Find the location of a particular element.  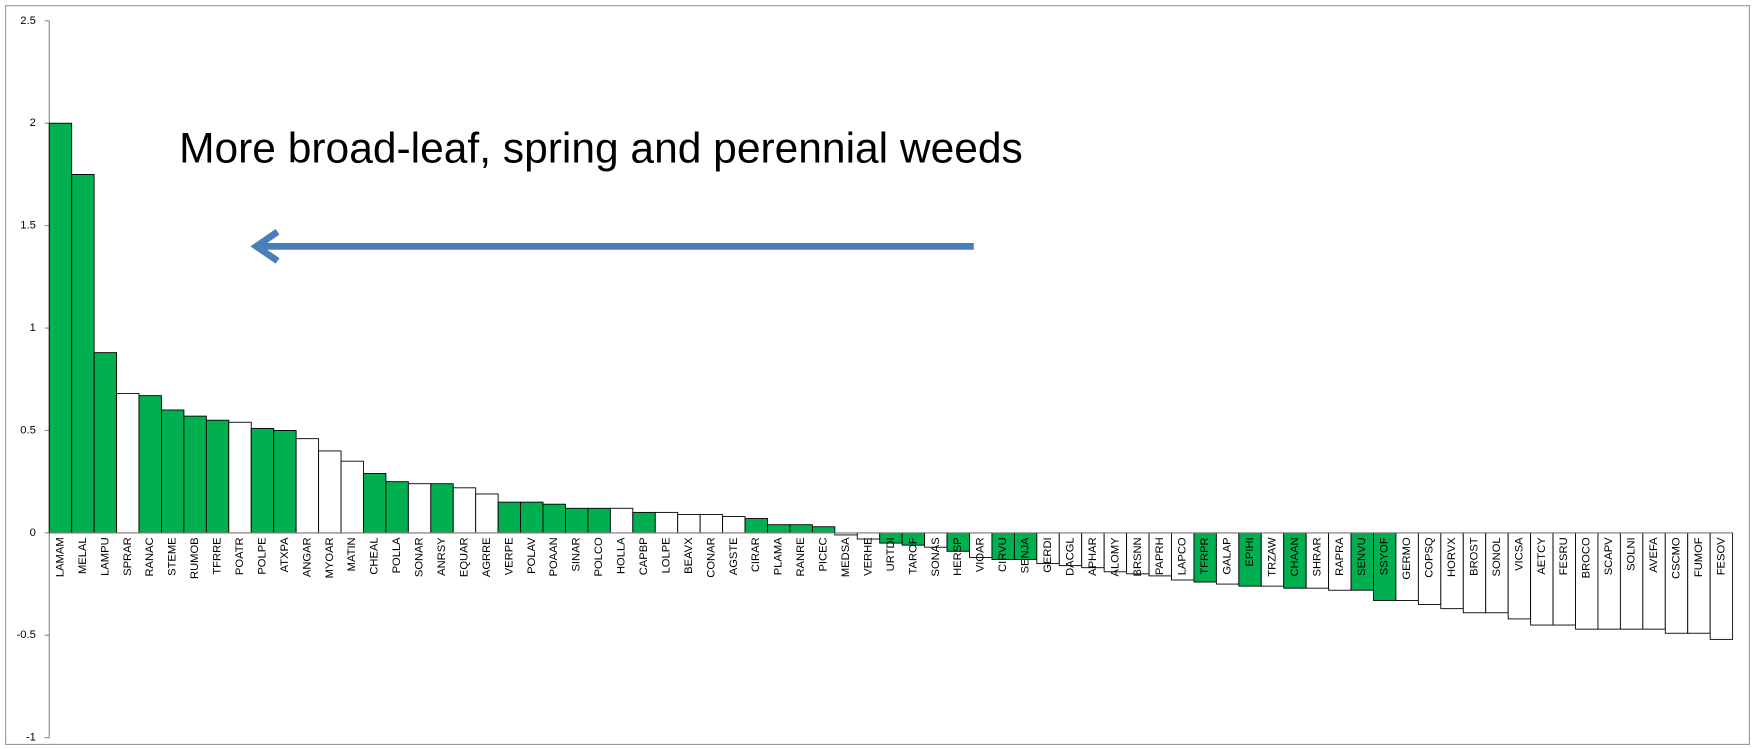

x-tick-label: FESOV is located at coordinates (1721, 556).